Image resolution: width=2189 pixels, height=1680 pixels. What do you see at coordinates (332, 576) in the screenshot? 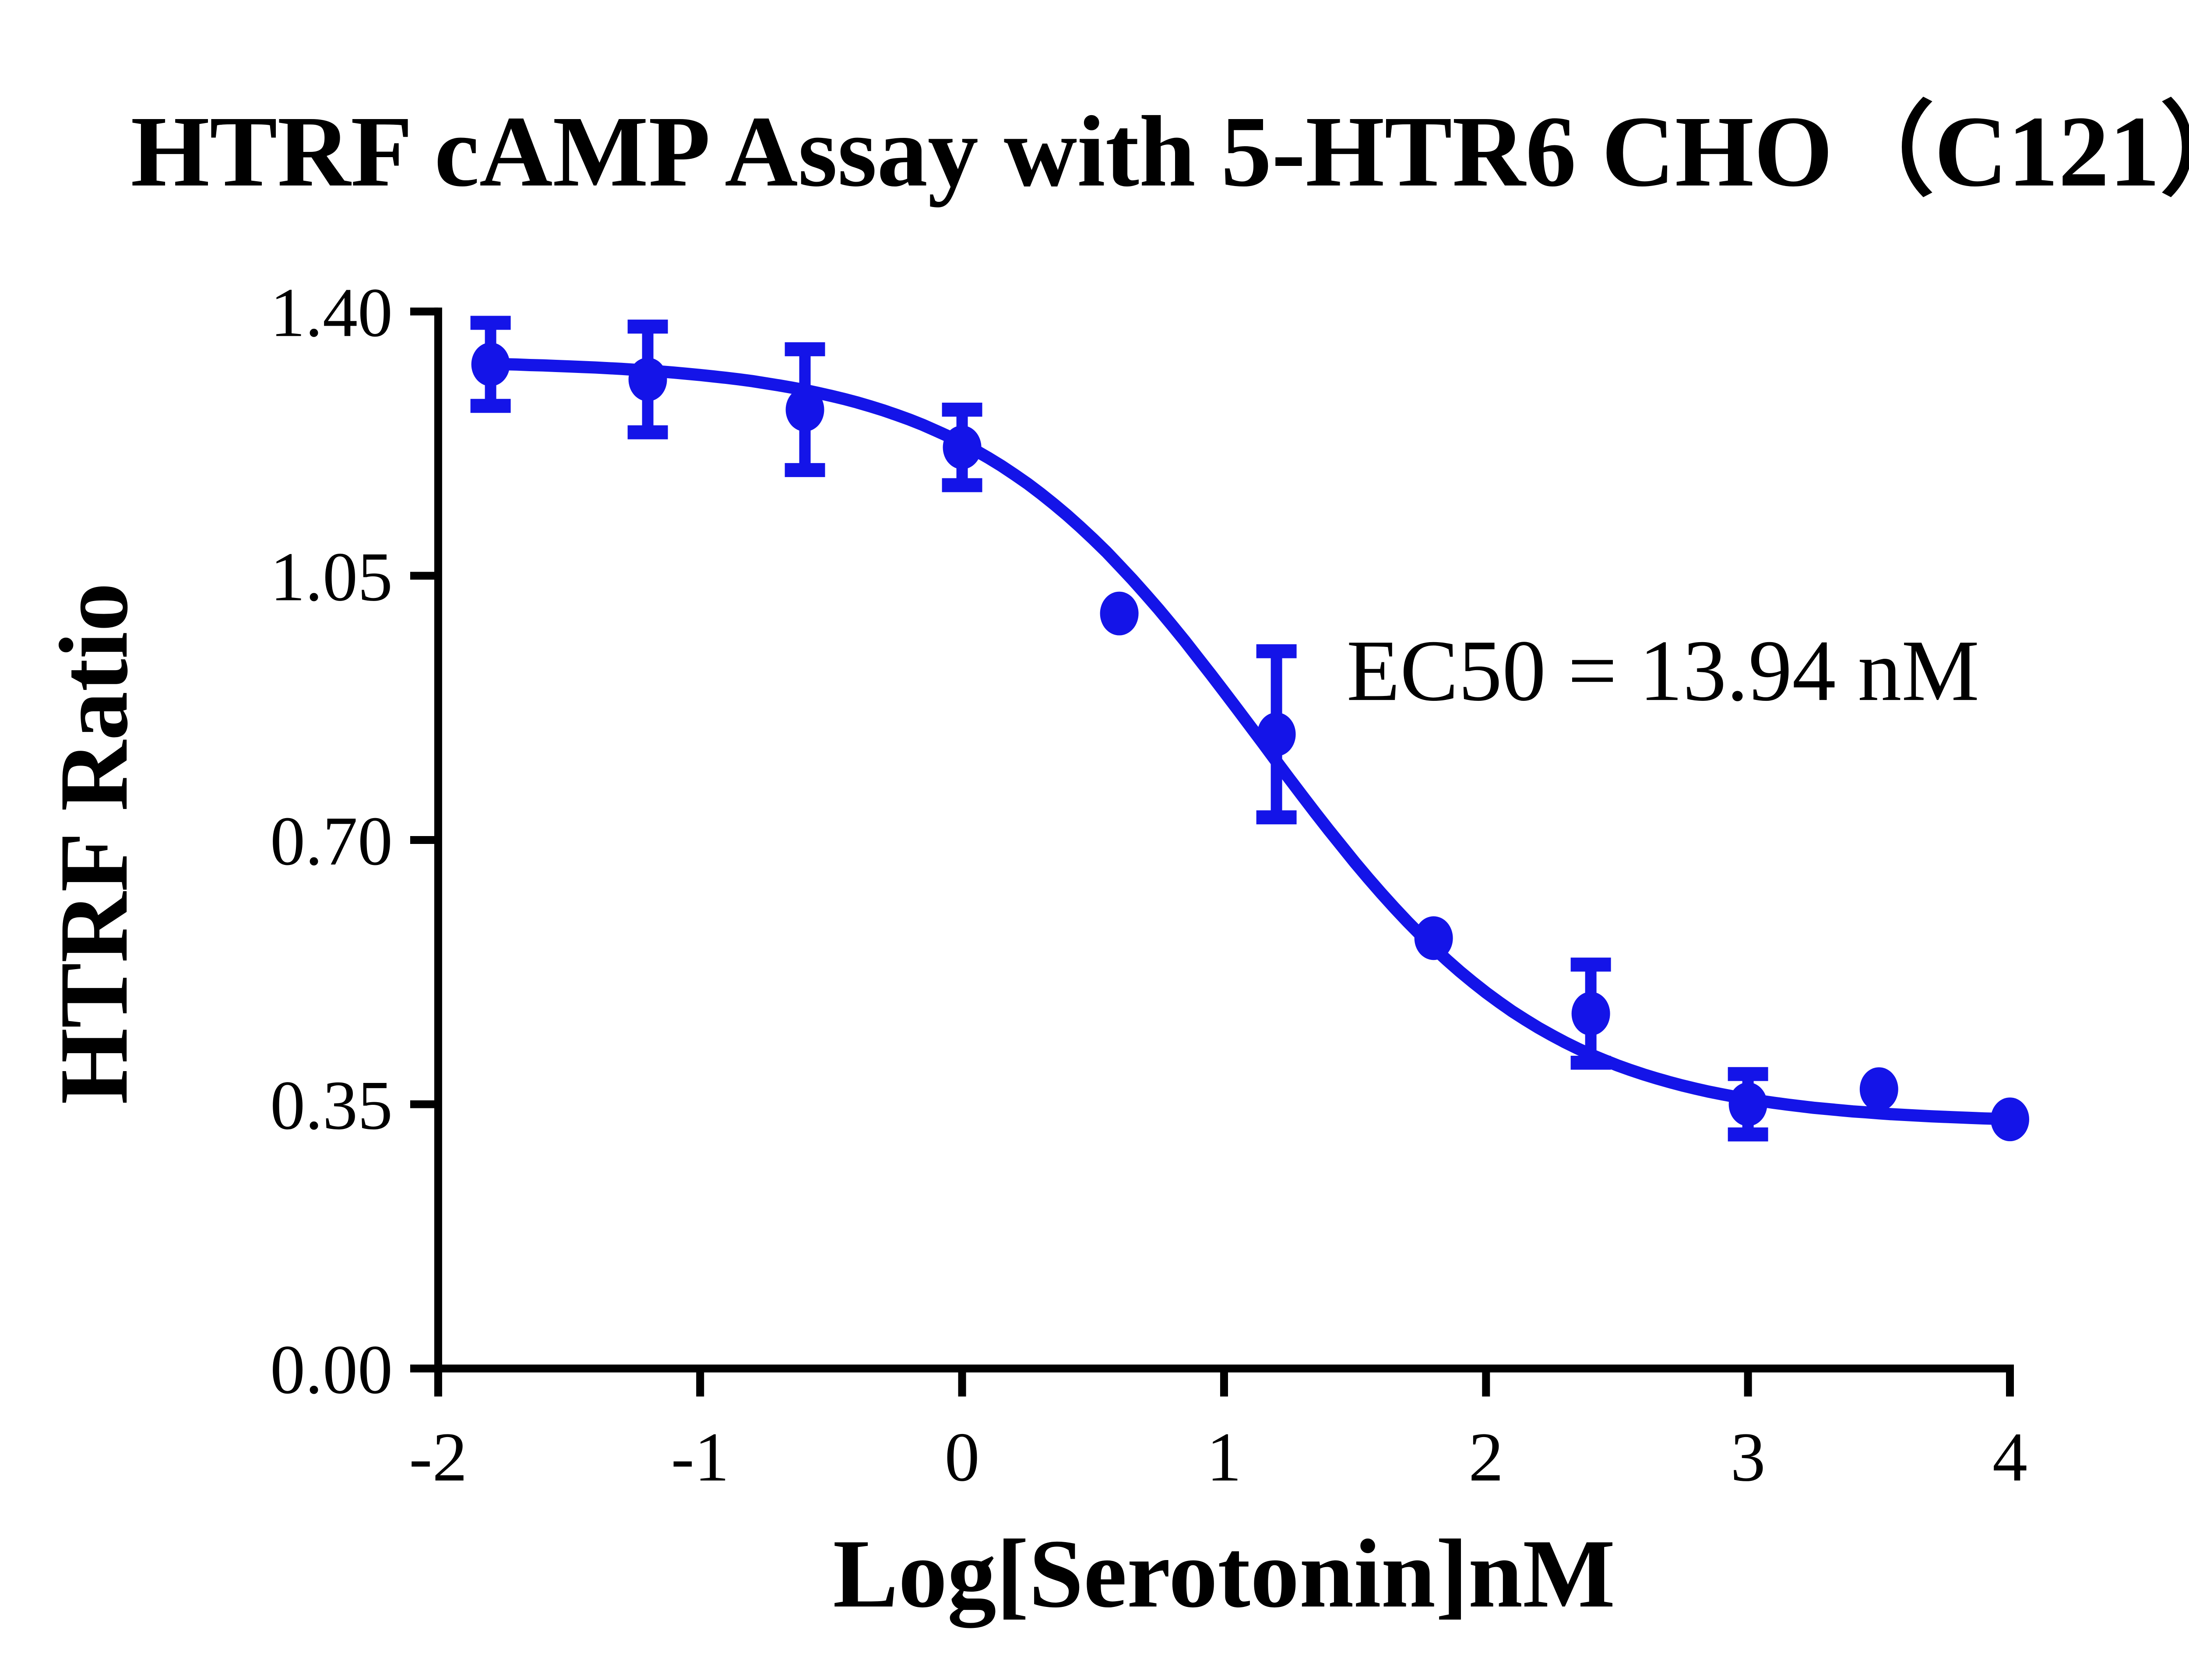
I see `y-tick-label: 1.05` at bounding box center [332, 576].